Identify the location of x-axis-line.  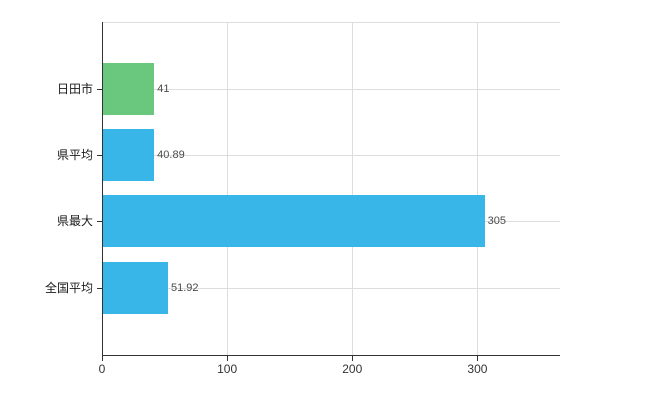
(331, 355).